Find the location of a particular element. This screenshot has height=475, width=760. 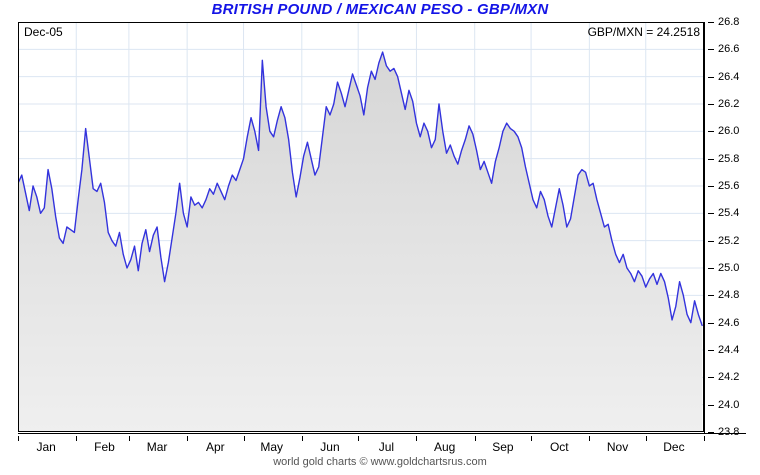

period-label: Dec-05 is located at coordinates (43, 32).